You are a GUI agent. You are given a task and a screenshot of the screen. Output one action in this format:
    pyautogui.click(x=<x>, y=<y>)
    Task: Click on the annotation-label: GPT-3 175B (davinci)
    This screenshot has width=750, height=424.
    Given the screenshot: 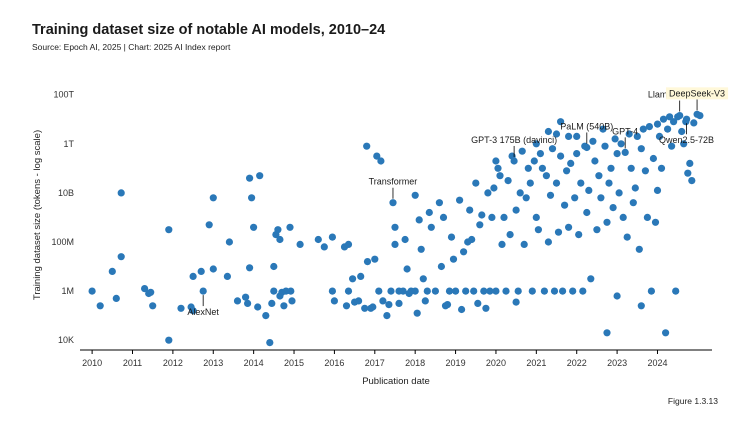 What is the action you would take?
    pyautogui.click(x=514, y=140)
    